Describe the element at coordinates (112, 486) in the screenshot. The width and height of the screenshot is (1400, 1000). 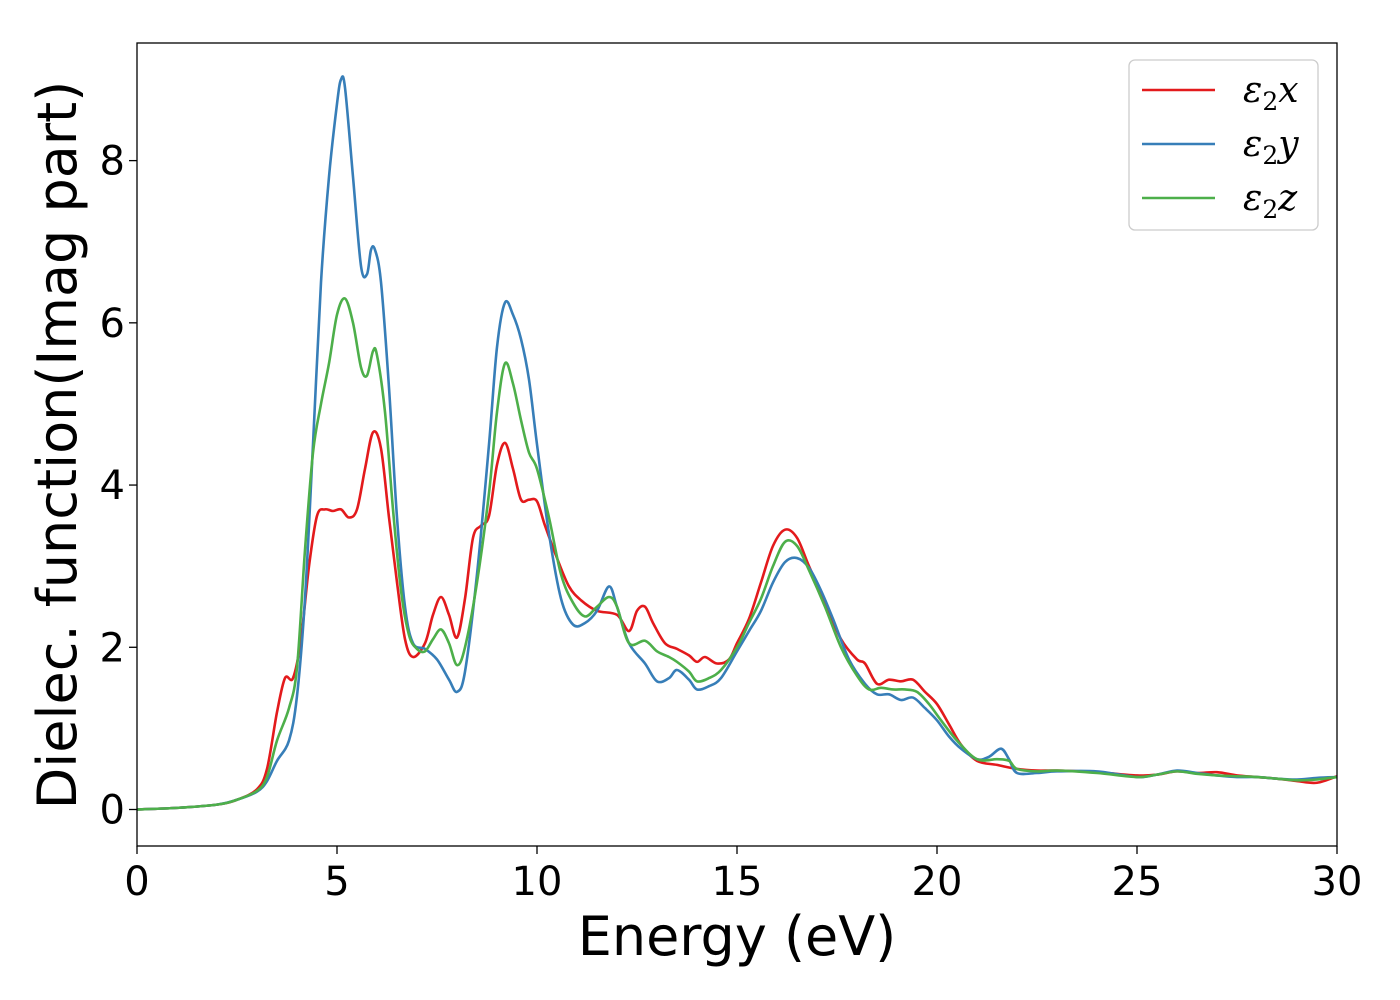
I see `y-tick-label: 4` at that location.